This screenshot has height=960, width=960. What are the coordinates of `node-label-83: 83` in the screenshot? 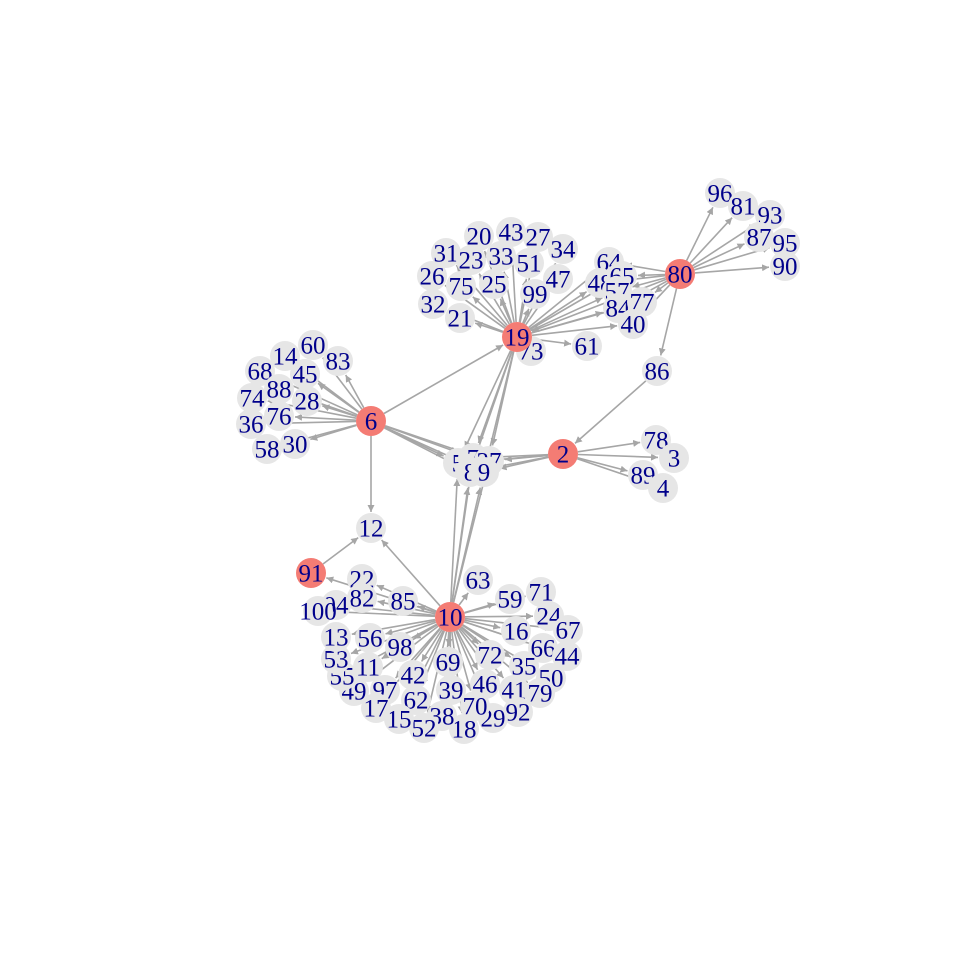 It's located at (338, 362).